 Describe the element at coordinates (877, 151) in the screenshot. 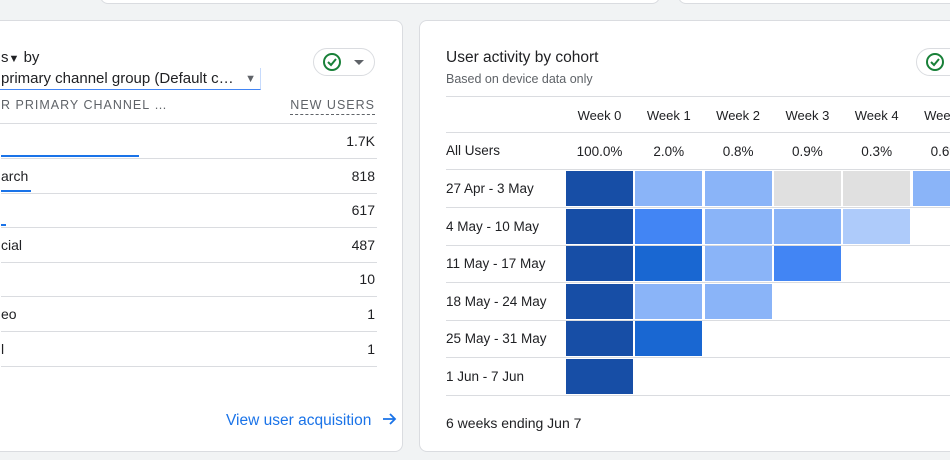

I see `all-users-value: 0.3%` at that location.